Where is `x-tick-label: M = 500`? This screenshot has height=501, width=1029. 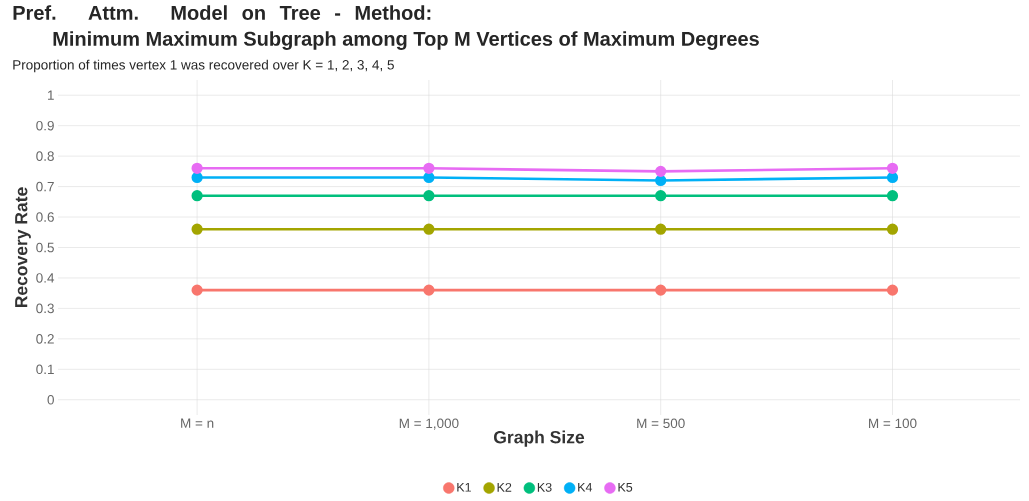
x-tick-label: M = 500 is located at coordinates (661, 423).